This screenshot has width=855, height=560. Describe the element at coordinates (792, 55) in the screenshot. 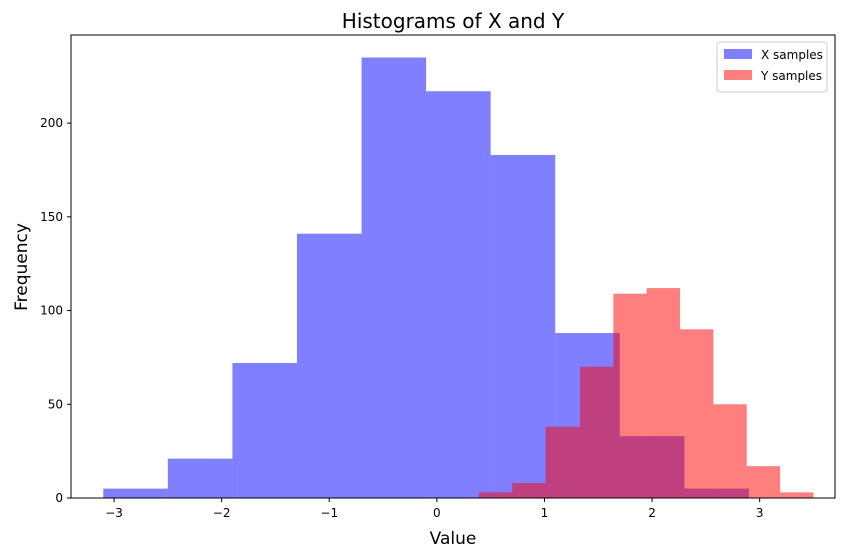

I see `legend-label: X samples` at that location.